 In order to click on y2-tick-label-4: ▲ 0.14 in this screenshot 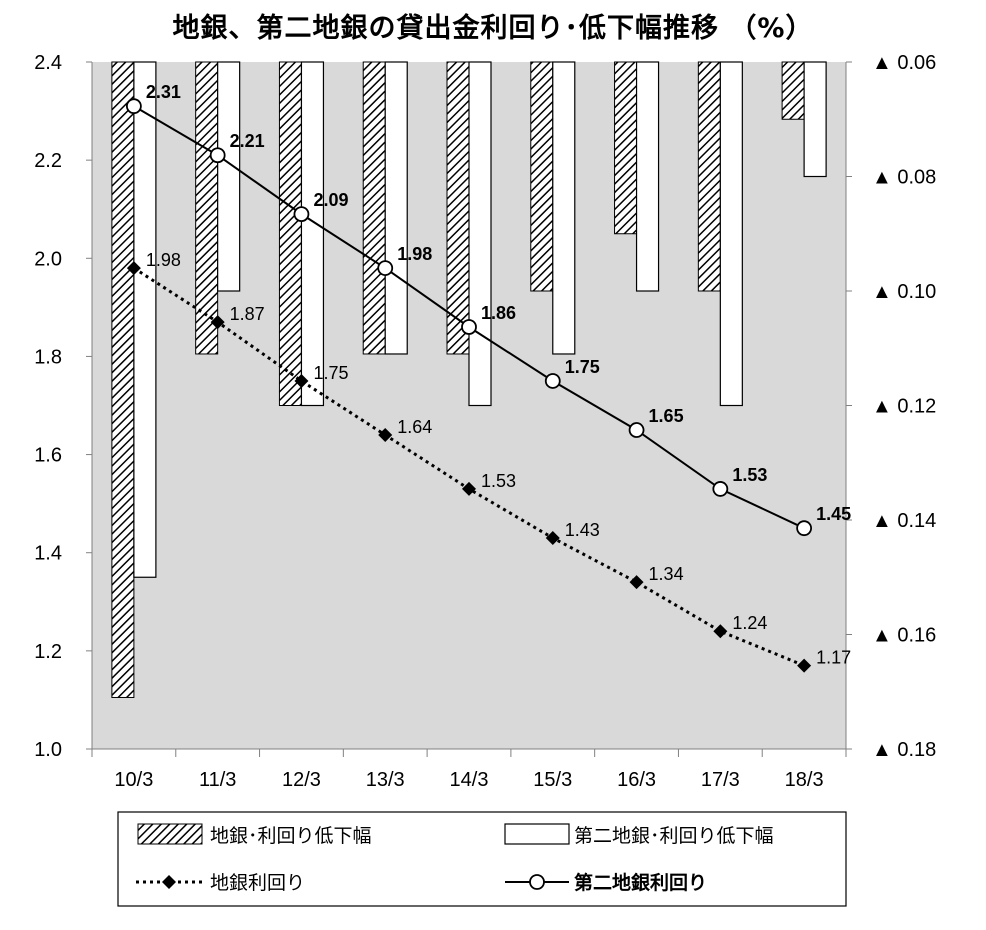, I will do `click(904, 521)`.